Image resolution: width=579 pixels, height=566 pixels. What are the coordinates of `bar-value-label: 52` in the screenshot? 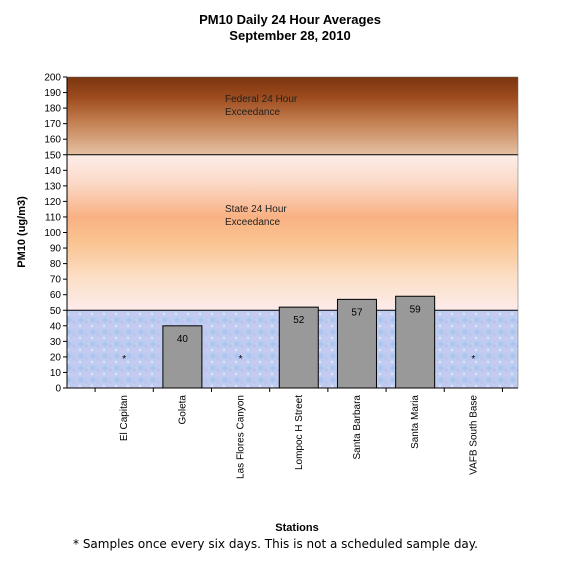 It's located at (299, 320).